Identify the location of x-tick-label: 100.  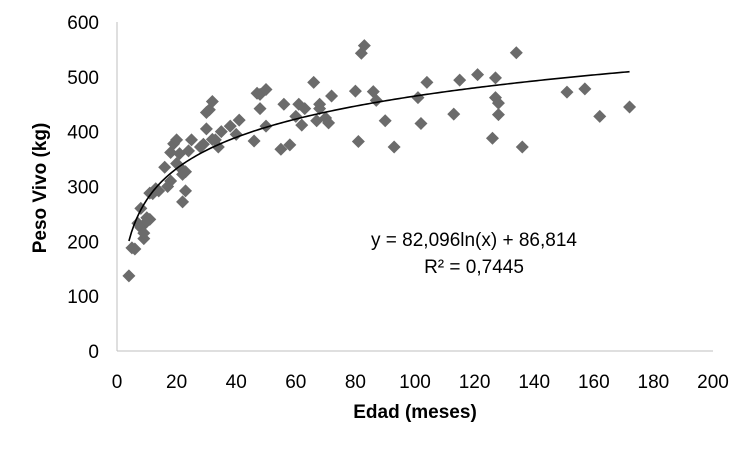
(415, 382).